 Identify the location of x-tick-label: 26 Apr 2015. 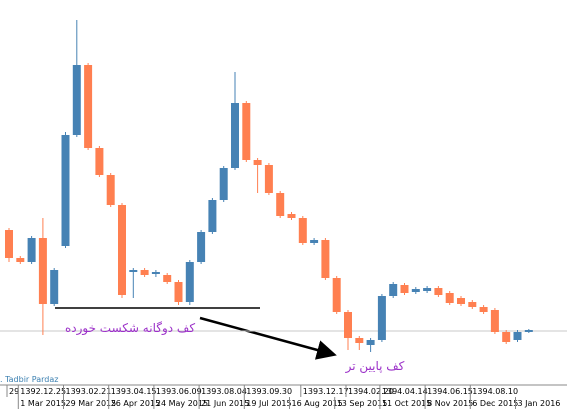
(135, 403).